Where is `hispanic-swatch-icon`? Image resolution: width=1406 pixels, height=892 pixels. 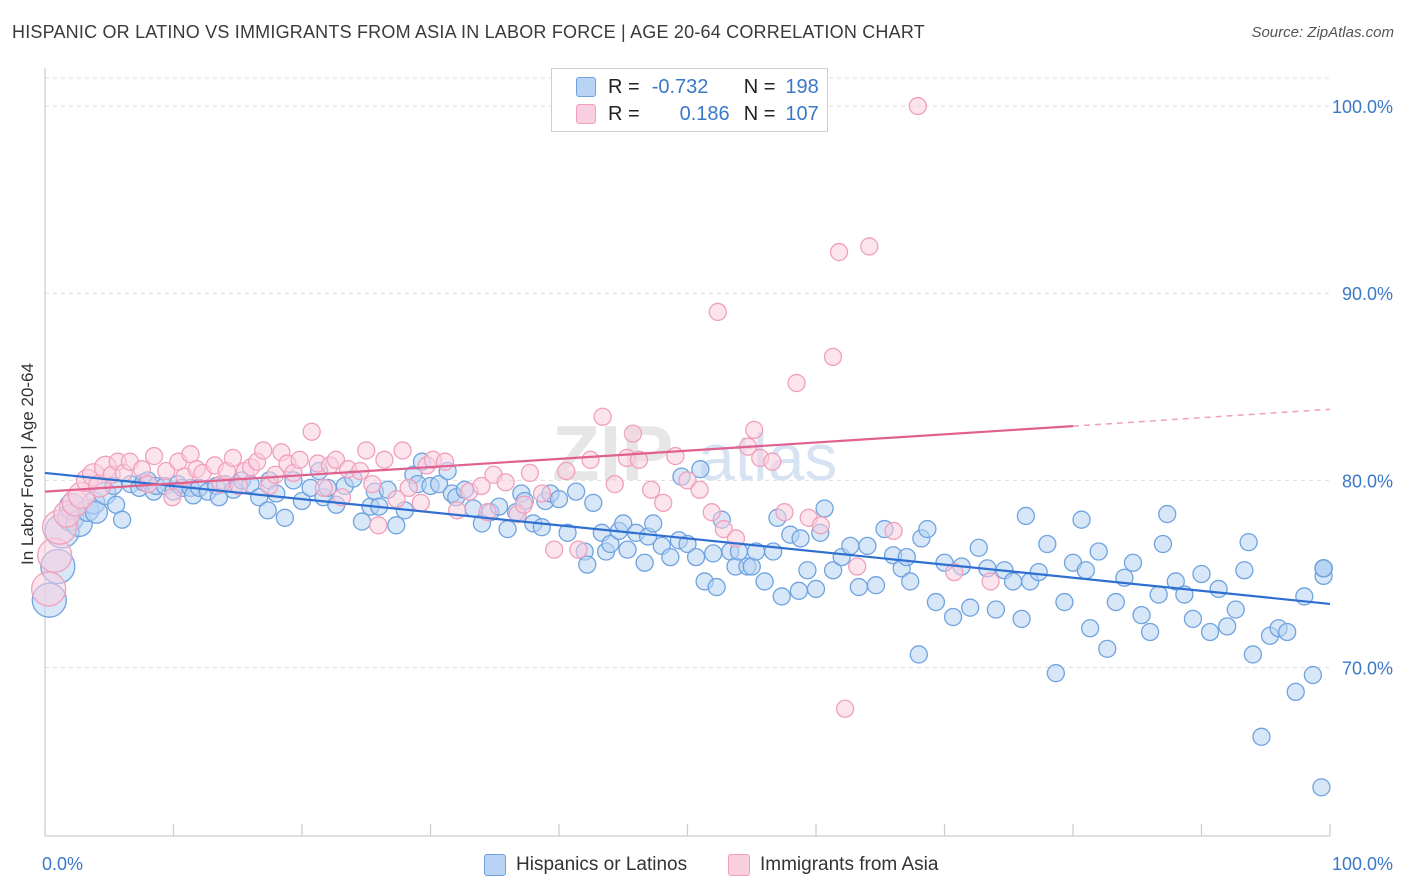 hispanic-swatch-icon is located at coordinates (586, 87).